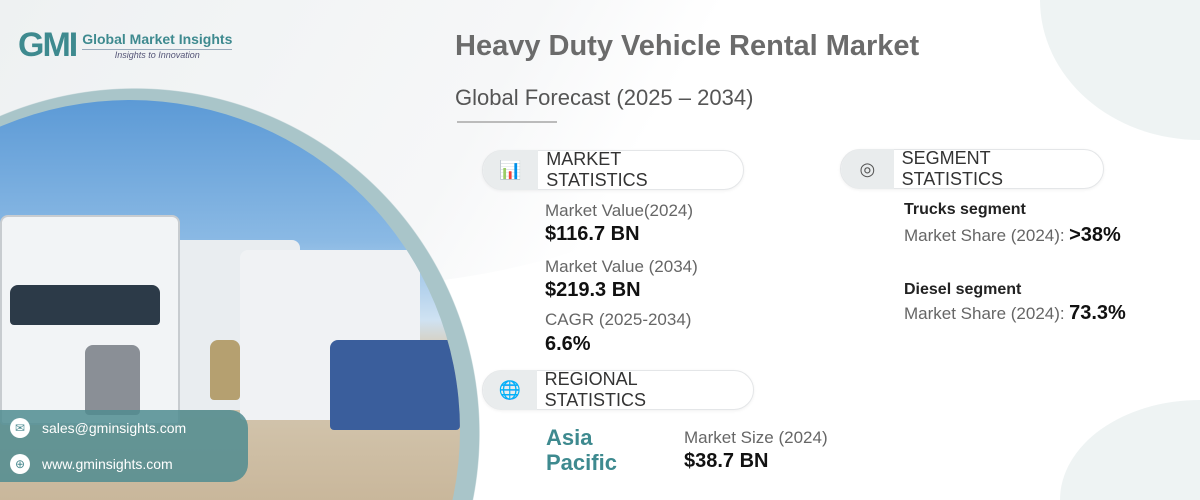 The width and height of the screenshot is (1200, 500). I want to click on segment-share: Market Share (2024): >38%, so click(1012, 235).